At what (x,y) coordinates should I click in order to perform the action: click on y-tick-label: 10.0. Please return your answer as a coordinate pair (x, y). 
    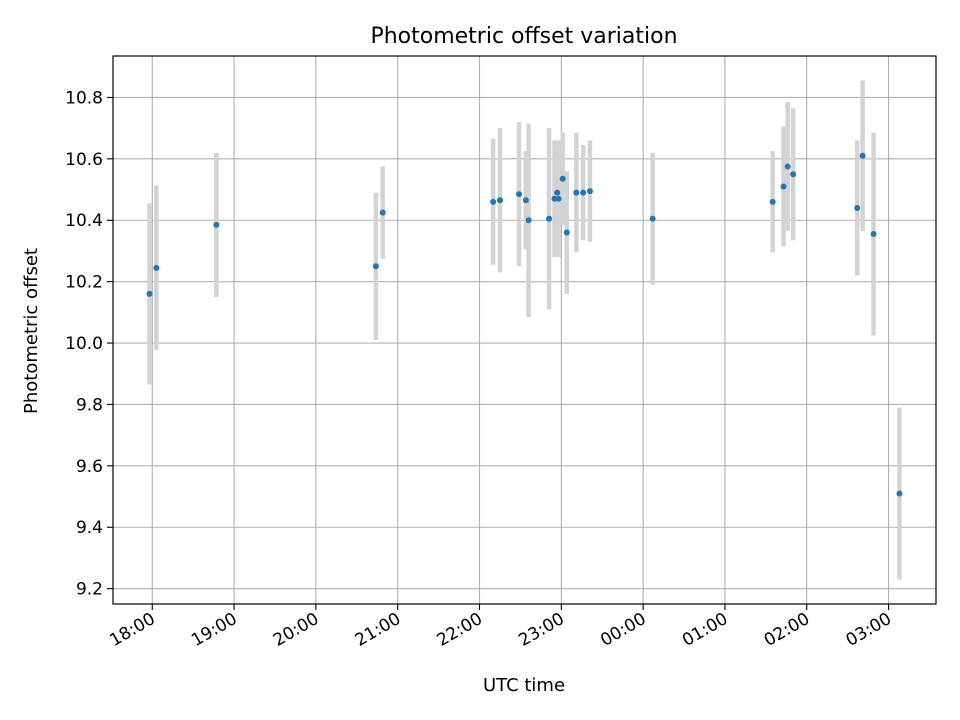
    Looking at the image, I should click on (84, 344).